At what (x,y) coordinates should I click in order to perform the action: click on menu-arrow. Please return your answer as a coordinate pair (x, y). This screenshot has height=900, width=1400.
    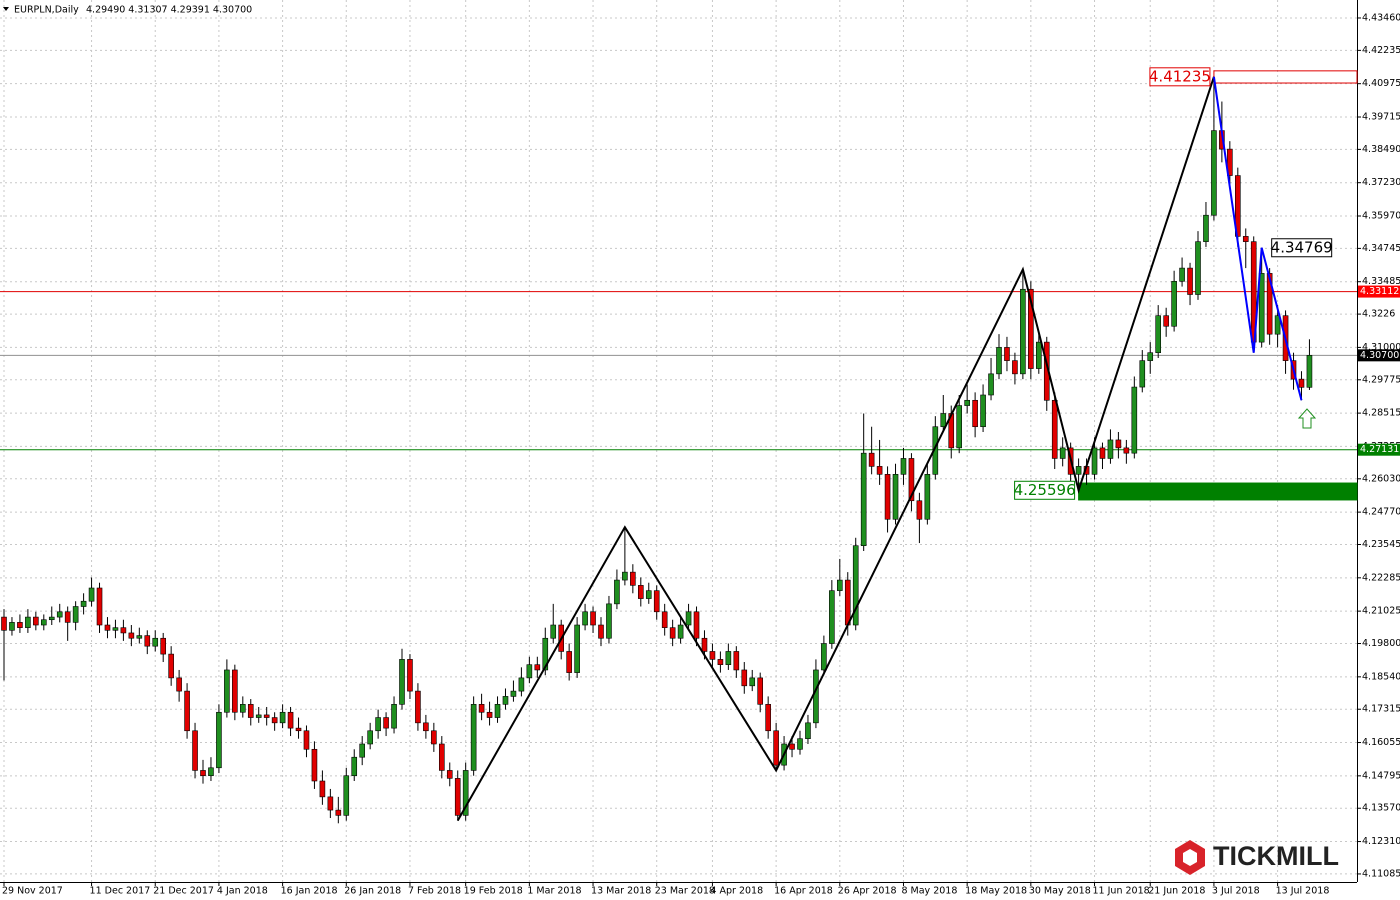
    Looking at the image, I should click on (6, 9).